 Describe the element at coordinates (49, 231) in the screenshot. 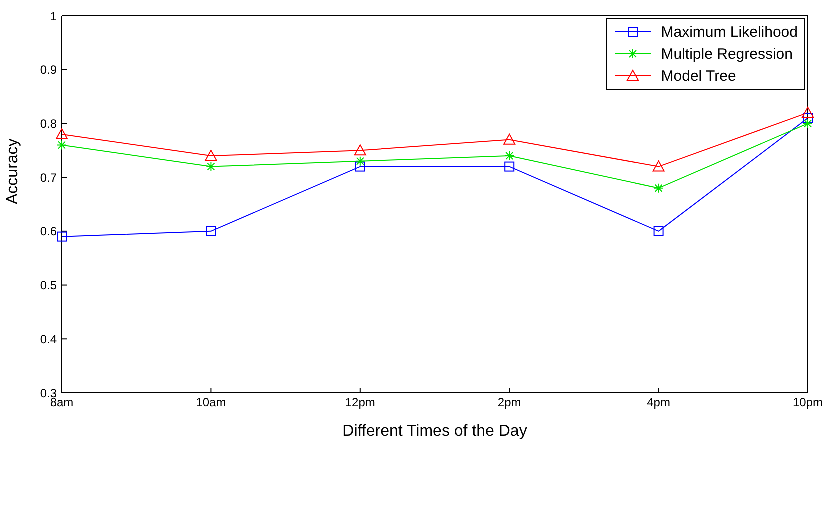

I see `y-tick-label: 0.6` at that location.